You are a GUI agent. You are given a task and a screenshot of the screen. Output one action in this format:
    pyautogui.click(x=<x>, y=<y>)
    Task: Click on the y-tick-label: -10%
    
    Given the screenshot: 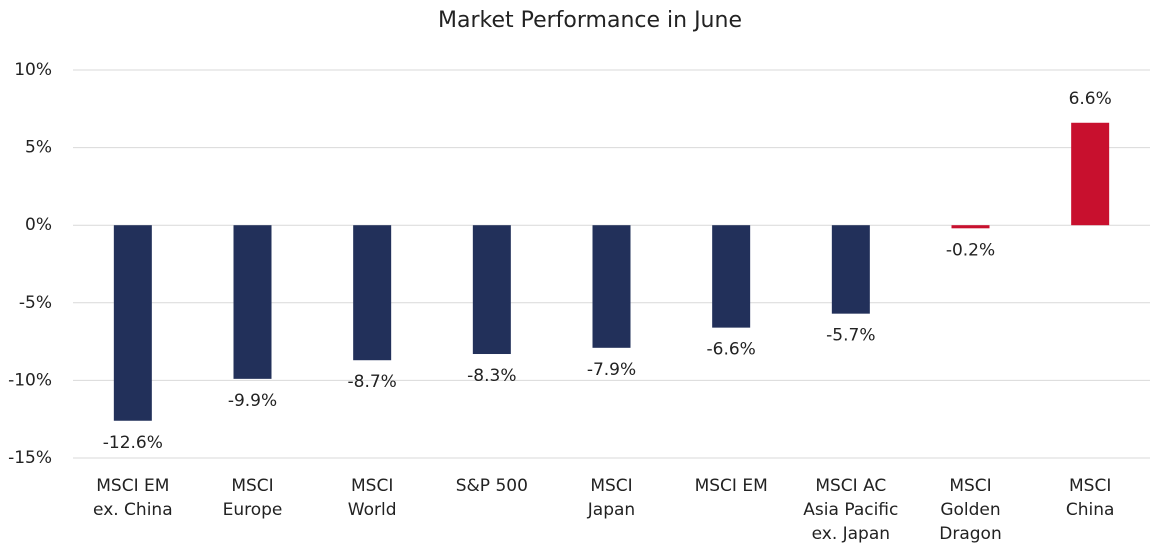 What is the action you would take?
    pyautogui.click(x=30, y=380)
    